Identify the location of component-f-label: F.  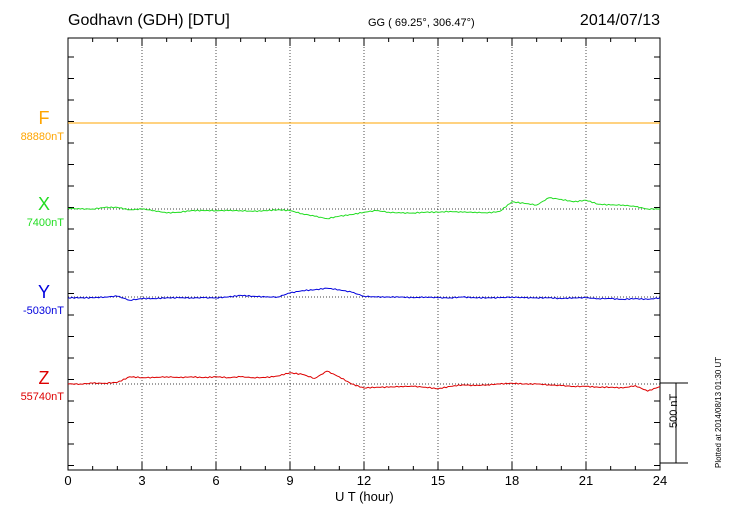
(44, 118).